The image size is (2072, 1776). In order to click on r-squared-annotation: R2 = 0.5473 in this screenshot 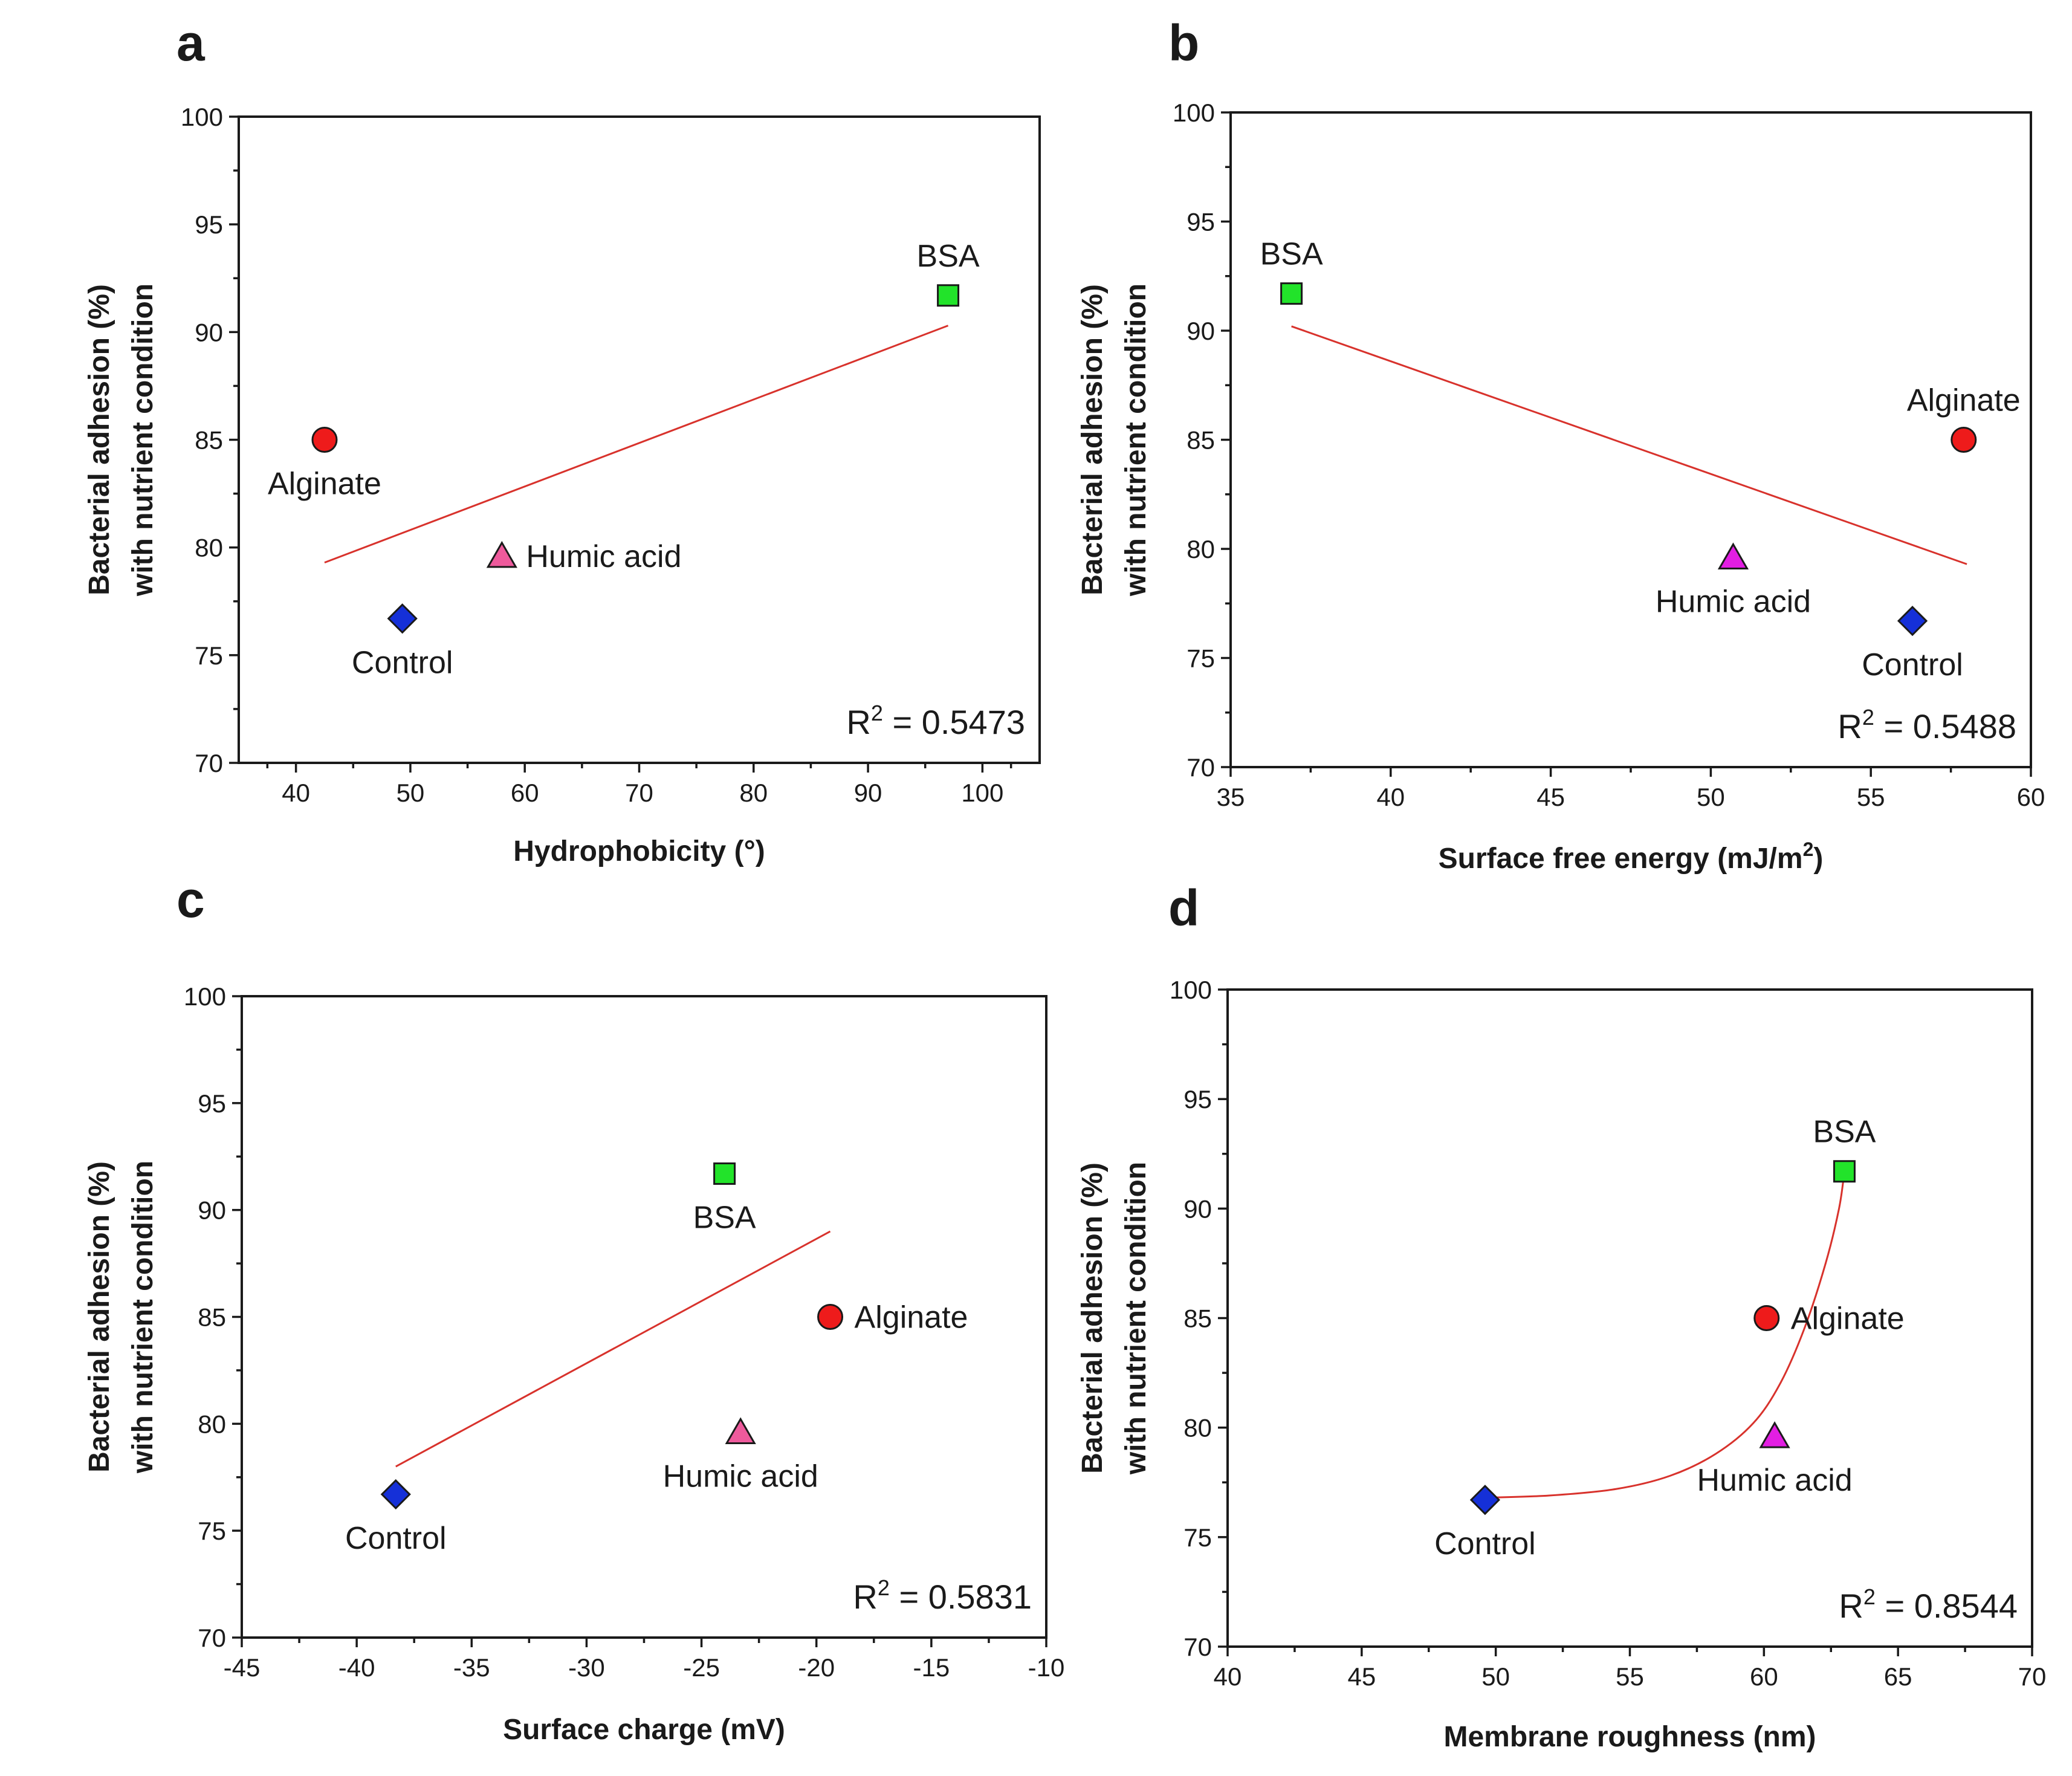, I will do `click(935, 721)`.